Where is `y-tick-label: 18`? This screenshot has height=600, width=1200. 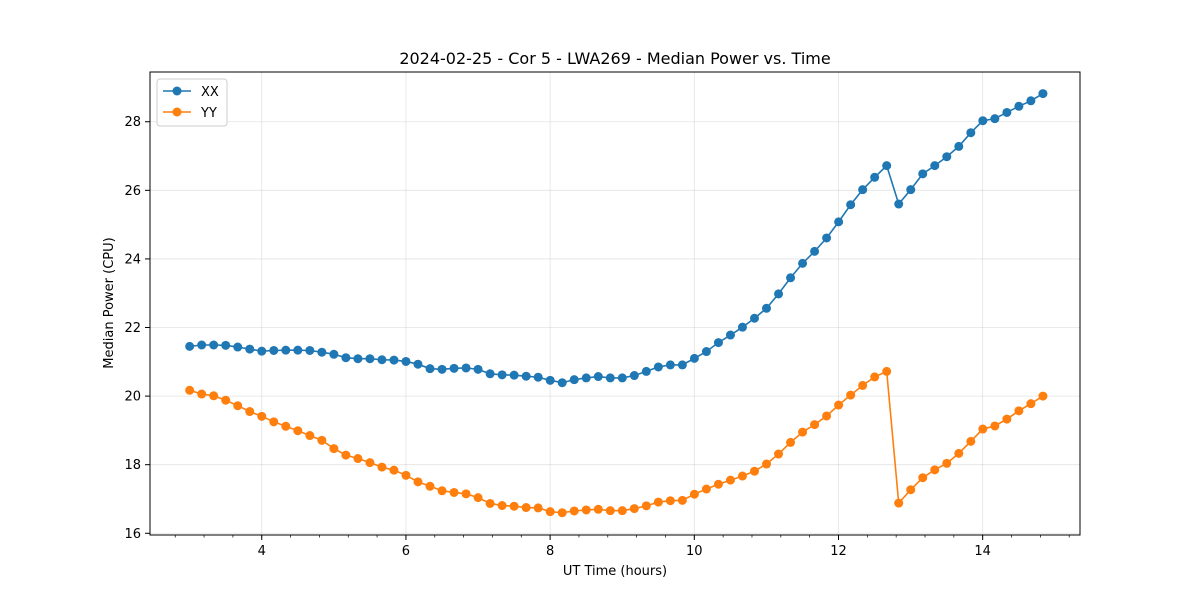
y-tick-label: 18 is located at coordinates (132, 465).